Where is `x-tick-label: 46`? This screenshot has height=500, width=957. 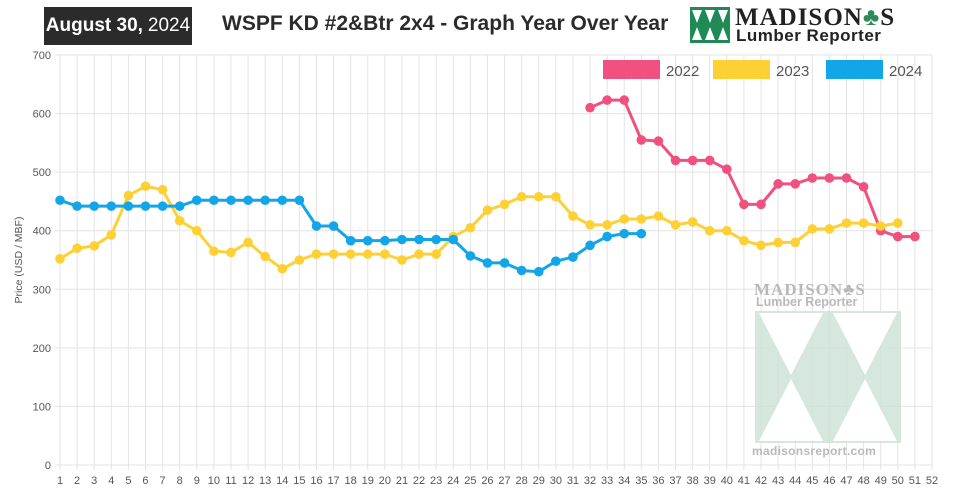
x-tick-label: 46 is located at coordinates (829, 481).